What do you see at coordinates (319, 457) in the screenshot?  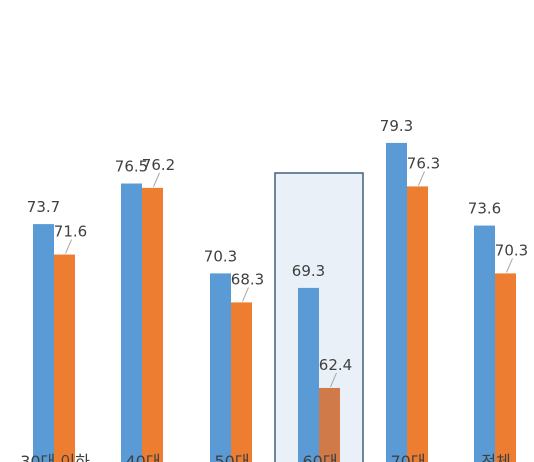 I see `category-label: 60대` at bounding box center [319, 457].